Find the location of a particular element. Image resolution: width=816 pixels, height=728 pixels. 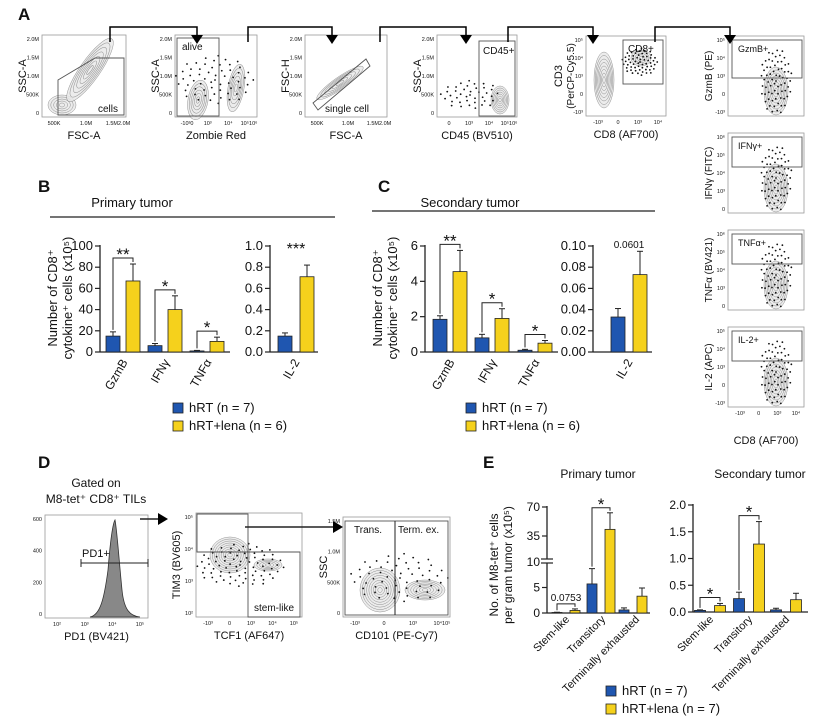

x-tick-label: IFNγ is located at coordinates (160, 371).